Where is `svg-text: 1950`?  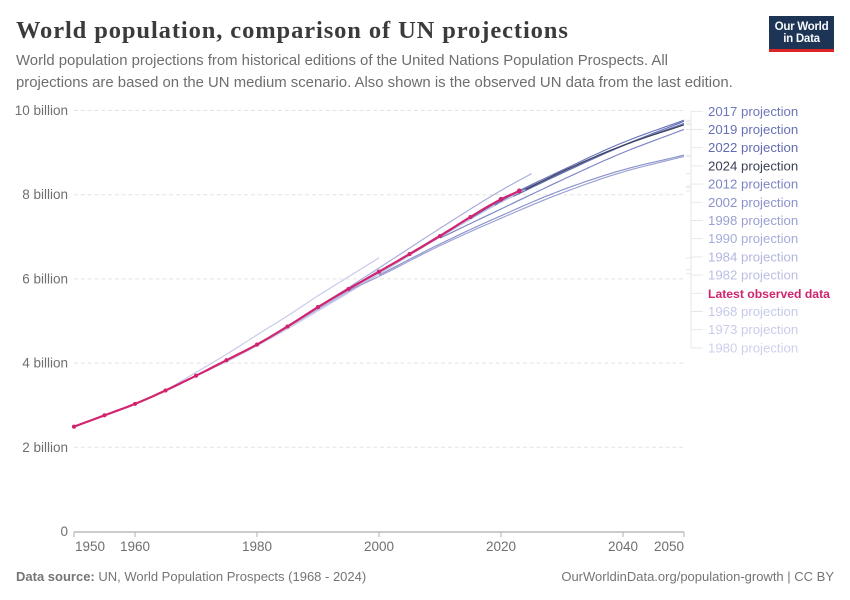
svg-text: 1950 is located at coordinates (90, 546).